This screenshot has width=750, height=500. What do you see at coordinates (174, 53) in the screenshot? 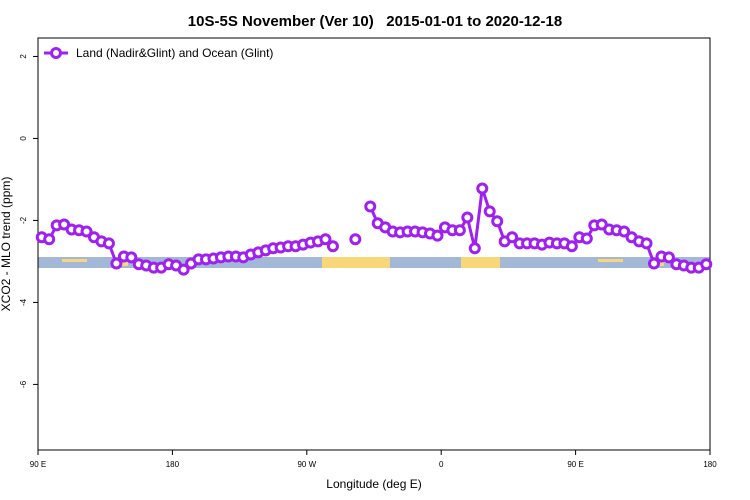
I see `legend-label: Land (Nadir&Glint) and Ocean (Glint)` at bounding box center [174, 53].